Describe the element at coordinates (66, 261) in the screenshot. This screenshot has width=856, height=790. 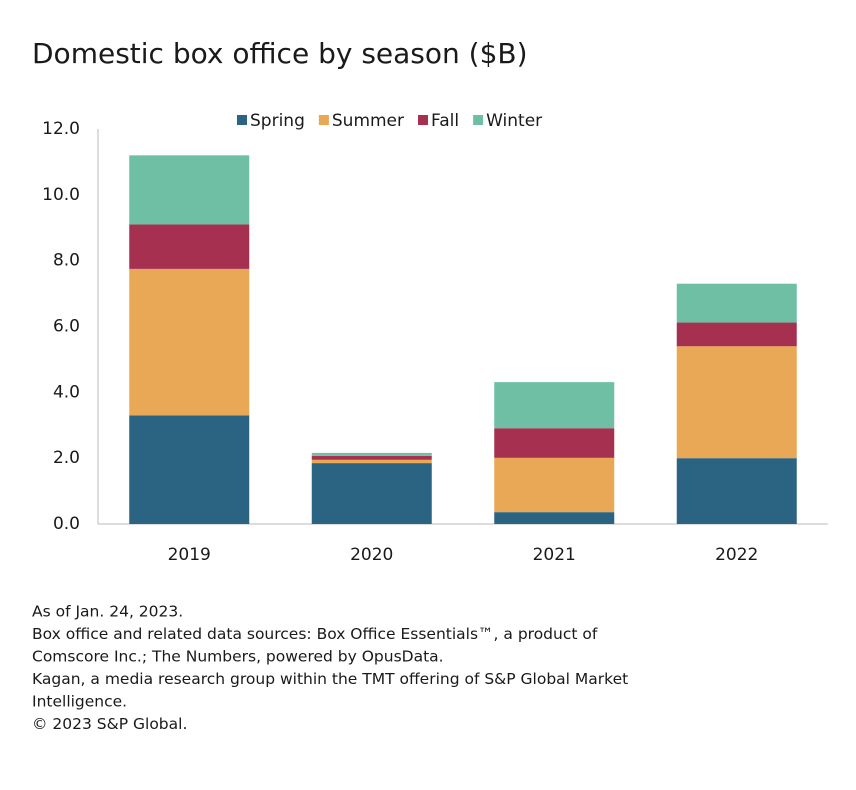
I see `y-tick-label: 8.0` at that location.